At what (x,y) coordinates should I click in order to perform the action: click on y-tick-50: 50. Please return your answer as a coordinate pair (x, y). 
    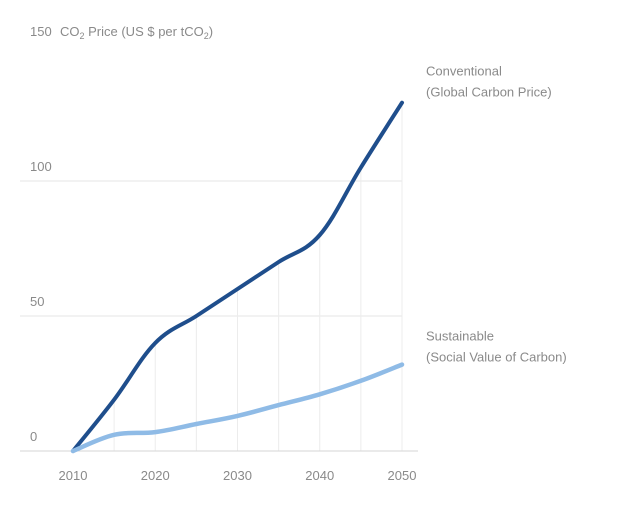
    Looking at the image, I should click on (37, 301).